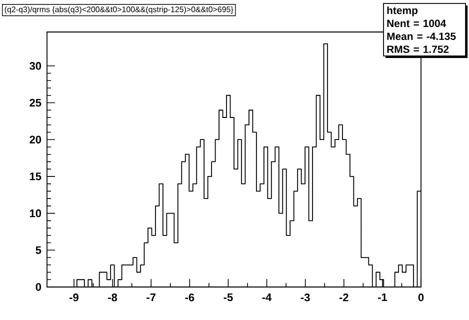 This screenshot has width=469, height=320. What do you see at coordinates (402, 11) in the screenshot?
I see `text: htemp` at bounding box center [402, 11].